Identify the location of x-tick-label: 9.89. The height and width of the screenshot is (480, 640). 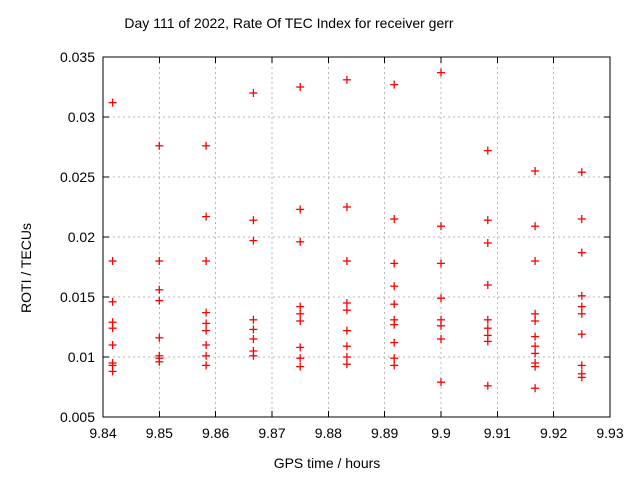
(384, 433).